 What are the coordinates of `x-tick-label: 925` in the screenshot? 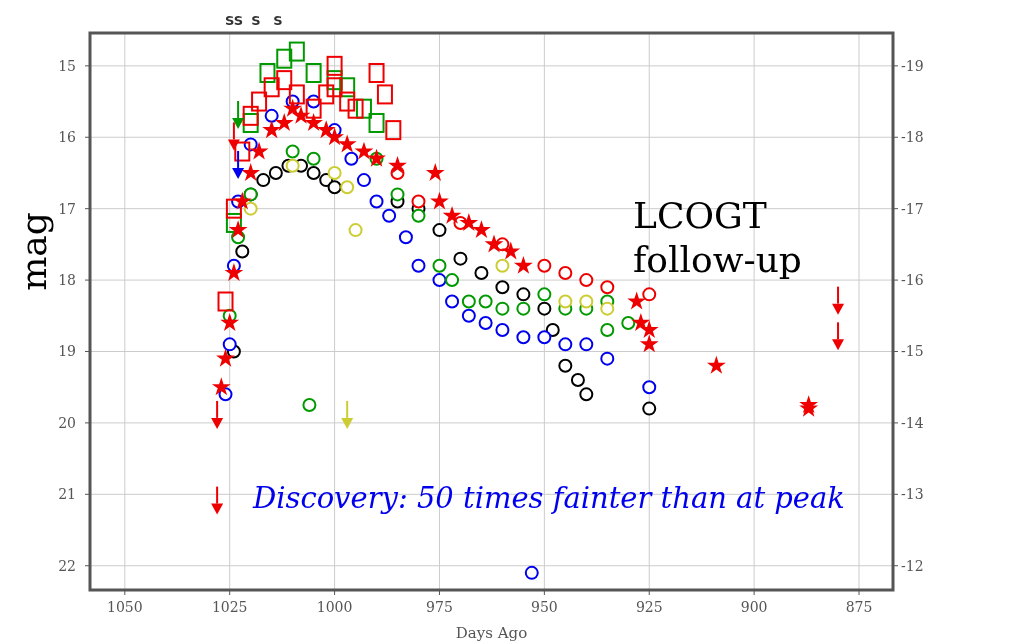 It's located at (649, 607).